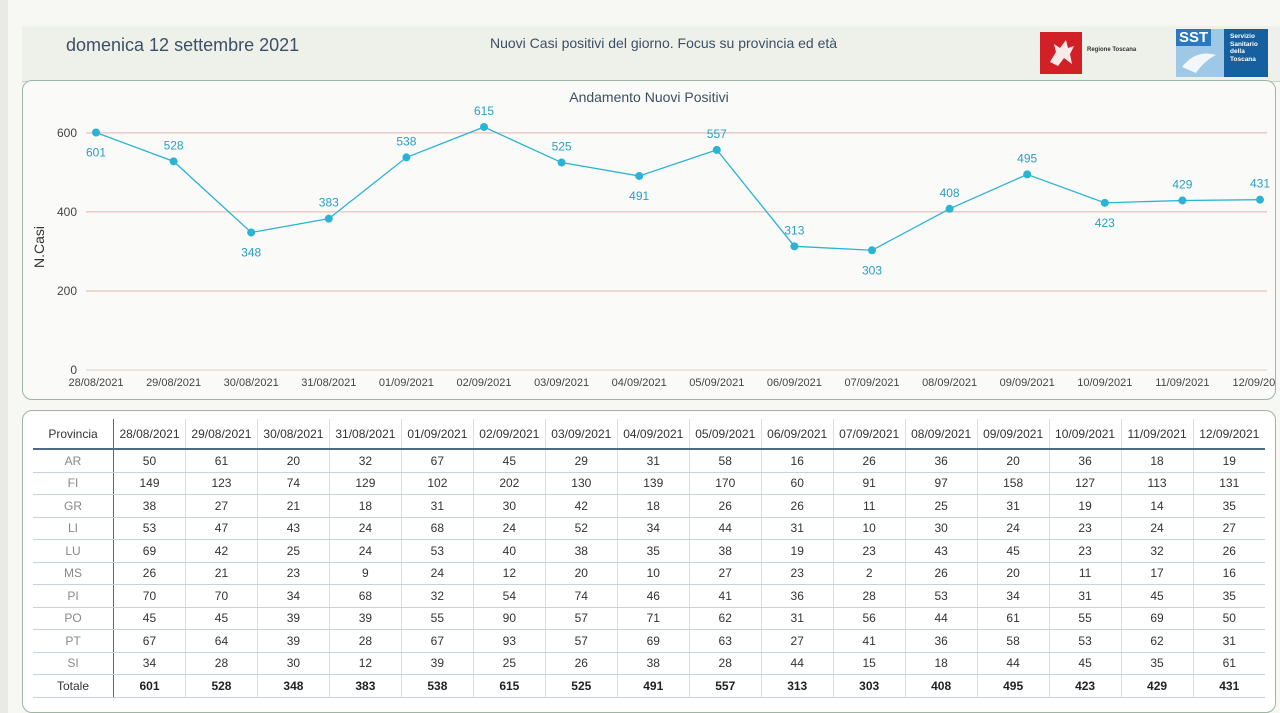 This screenshot has height=713, width=1280. I want to click on data-label: 557, so click(717, 134).